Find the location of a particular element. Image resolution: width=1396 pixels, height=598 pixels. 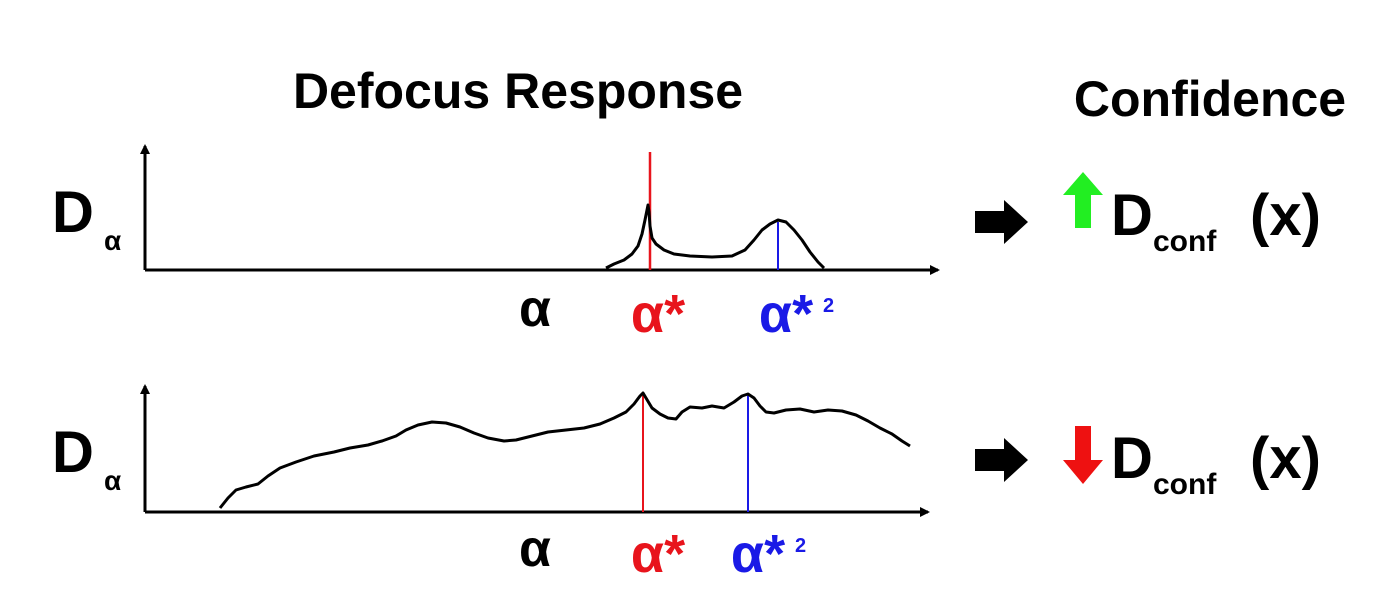

confidence-up-arrow-icon is located at coordinates (1083, 200).